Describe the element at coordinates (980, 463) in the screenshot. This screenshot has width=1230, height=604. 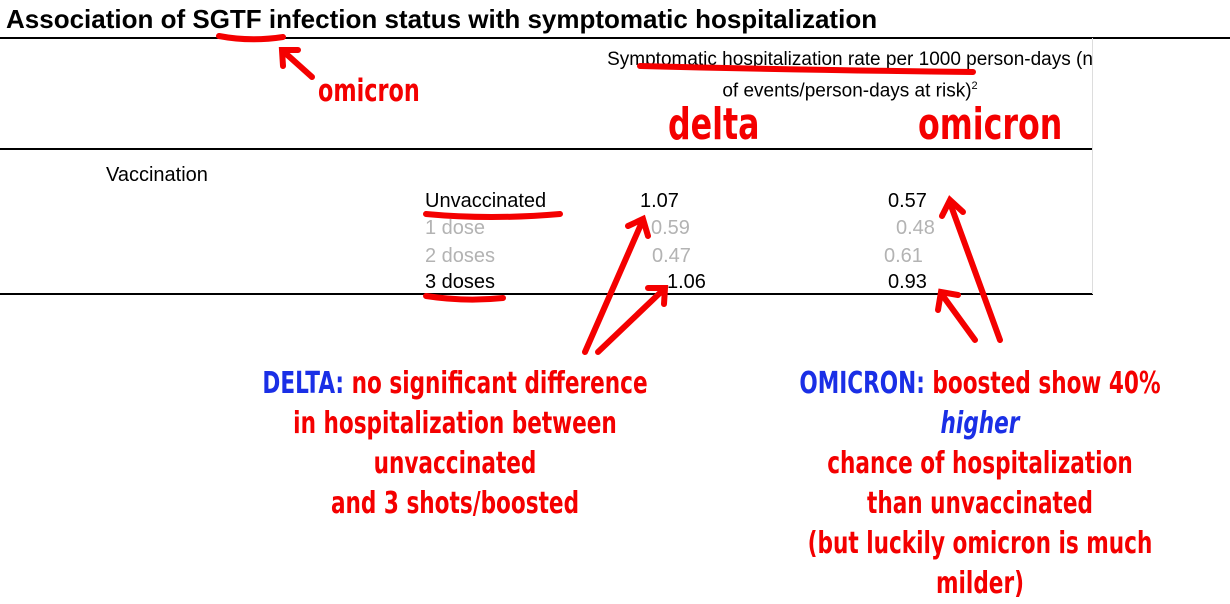
I see `omicron-caption-line-2: chance of hospitalization` at that location.